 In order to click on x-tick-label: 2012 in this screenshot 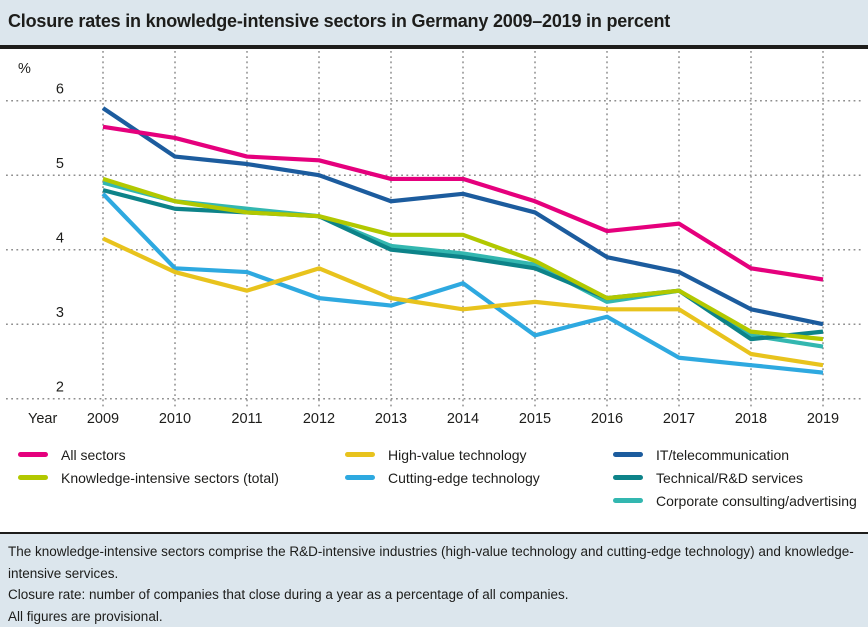, I will do `click(319, 419)`.